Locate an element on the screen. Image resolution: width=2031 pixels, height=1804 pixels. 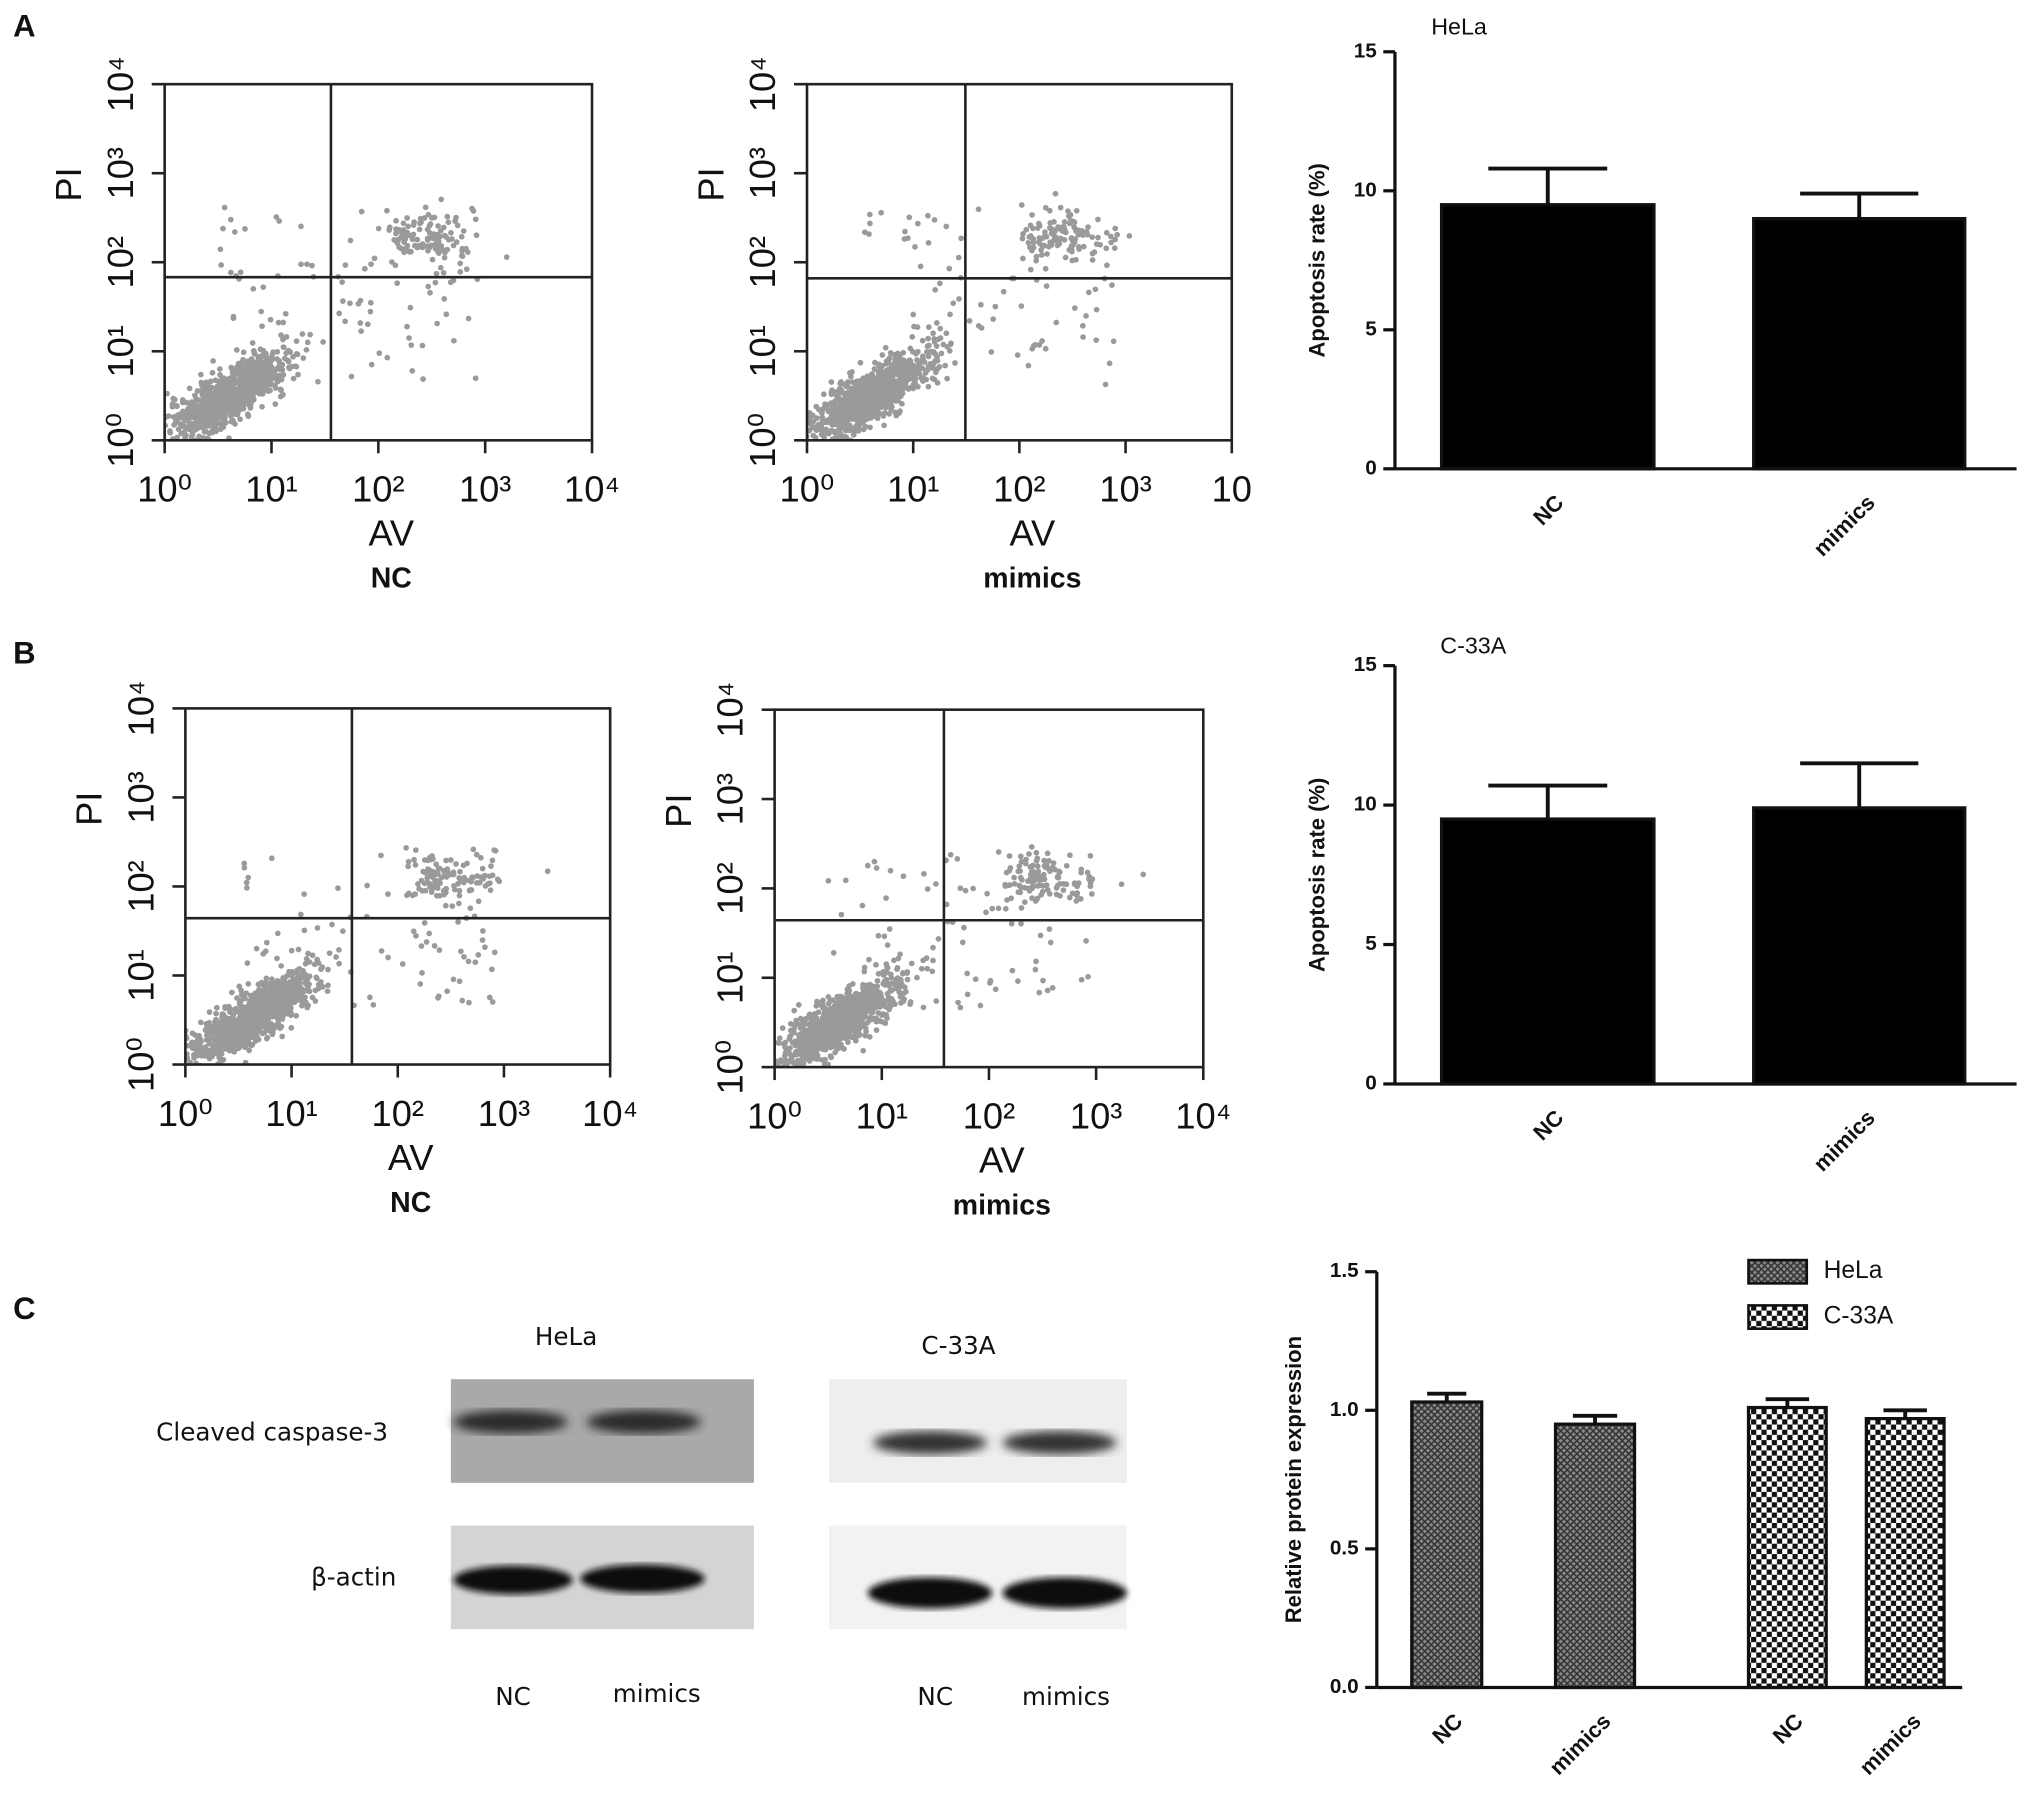
x-tick-label: 10³ is located at coordinates (485, 489).